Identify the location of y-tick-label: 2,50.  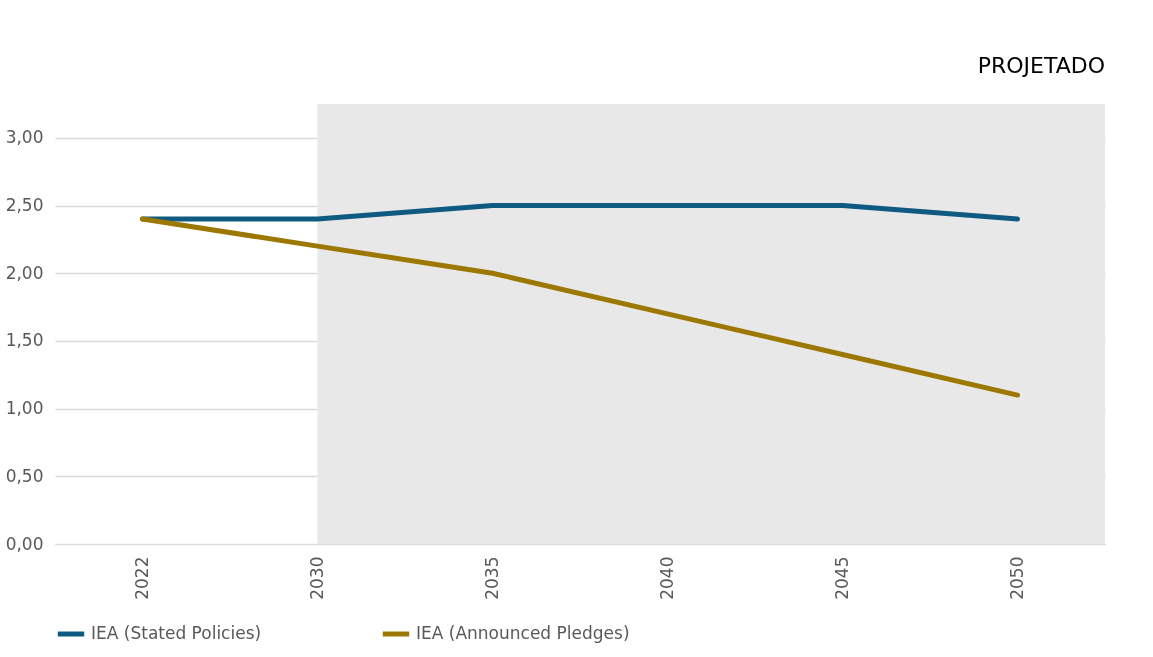
(24, 205).